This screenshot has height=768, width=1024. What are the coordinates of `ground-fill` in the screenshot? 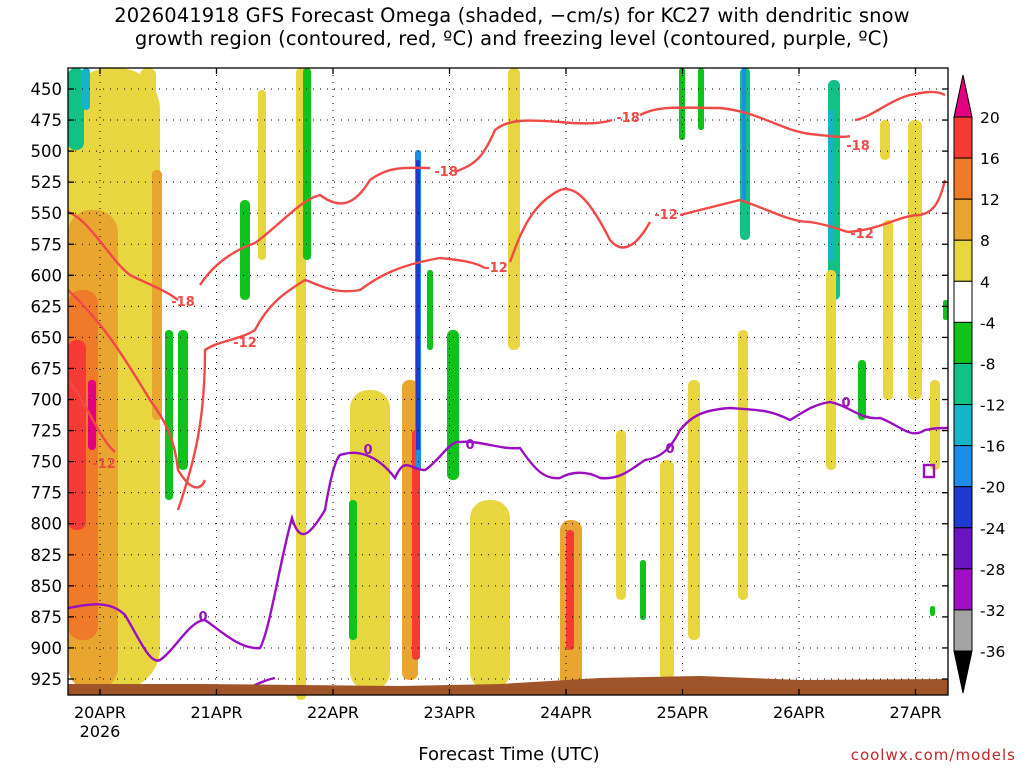 It's located at (508, 685).